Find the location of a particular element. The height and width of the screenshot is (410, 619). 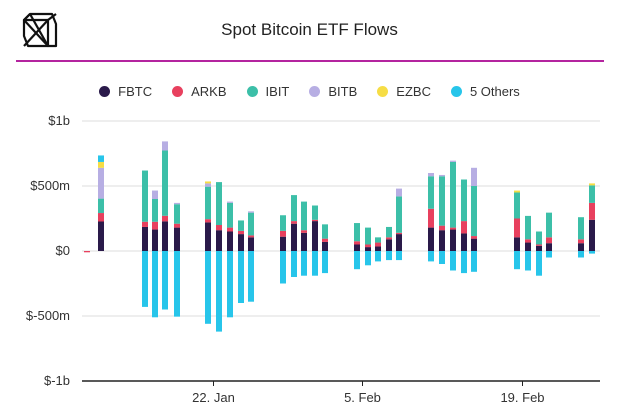

x-tick-label: 5. Feb is located at coordinates (362, 397).